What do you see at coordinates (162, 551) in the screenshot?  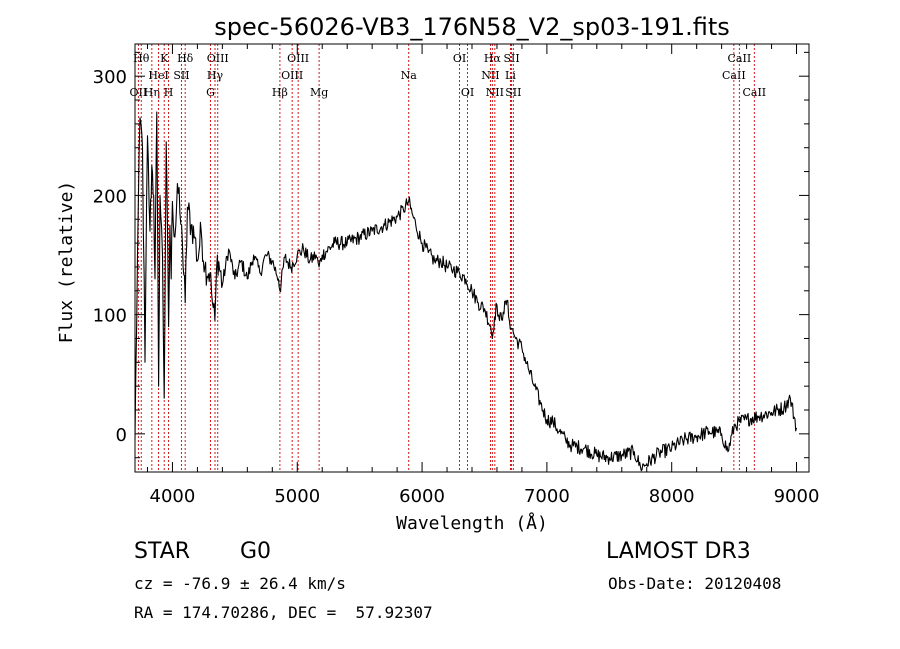 I see `object-class: STAR` at bounding box center [162, 551].